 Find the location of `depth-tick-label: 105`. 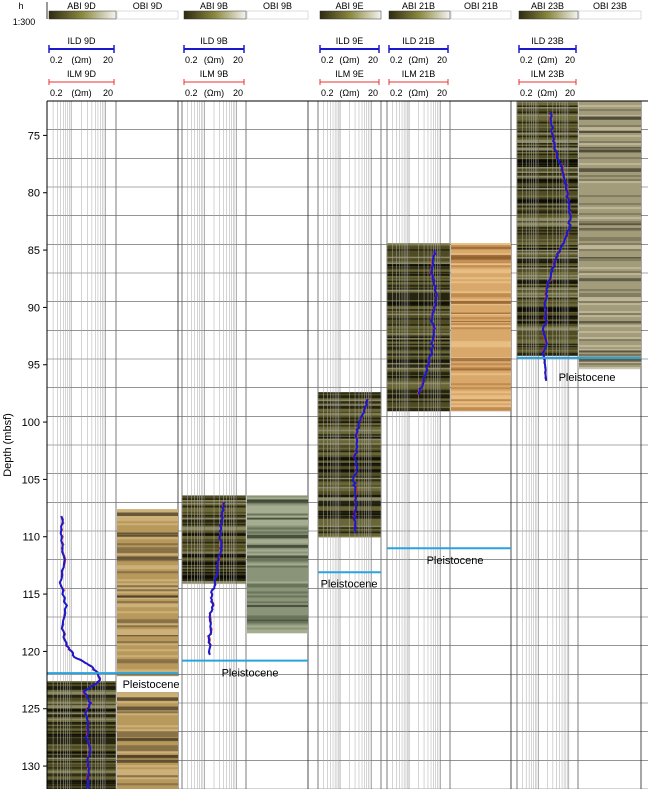

depth-tick-label: 105 is located at coordinates (31, 480).